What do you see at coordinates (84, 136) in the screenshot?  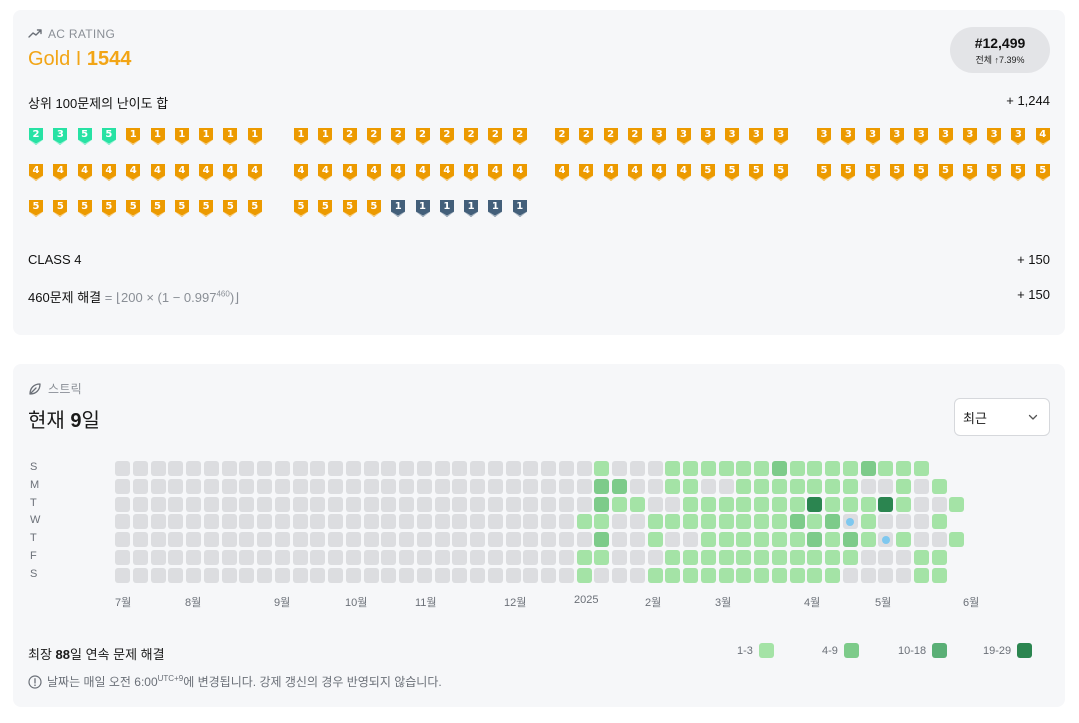 I see `tier-badge-platinum: 5` at bounding box center [84, 136].